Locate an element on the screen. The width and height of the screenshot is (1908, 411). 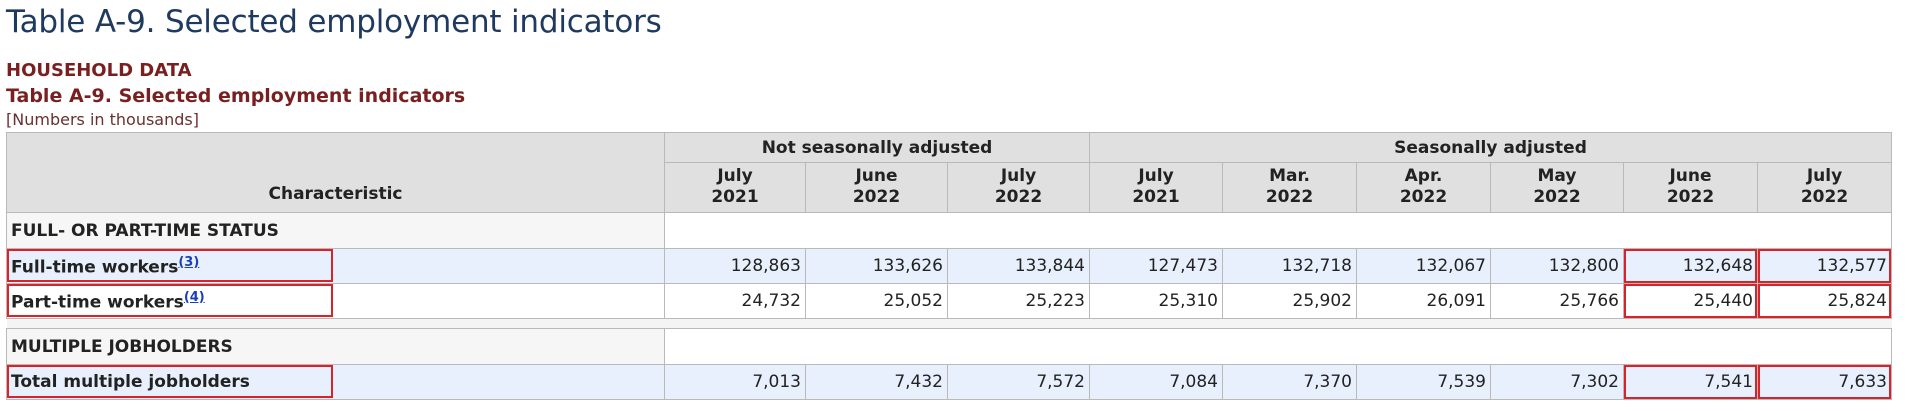
table-cell: 128,863 is located at coordinates (735, 266).